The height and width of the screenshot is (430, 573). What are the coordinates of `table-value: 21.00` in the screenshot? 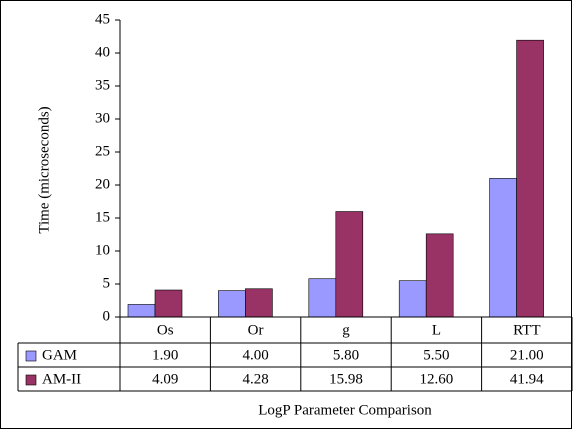 It's located at (527, 355).